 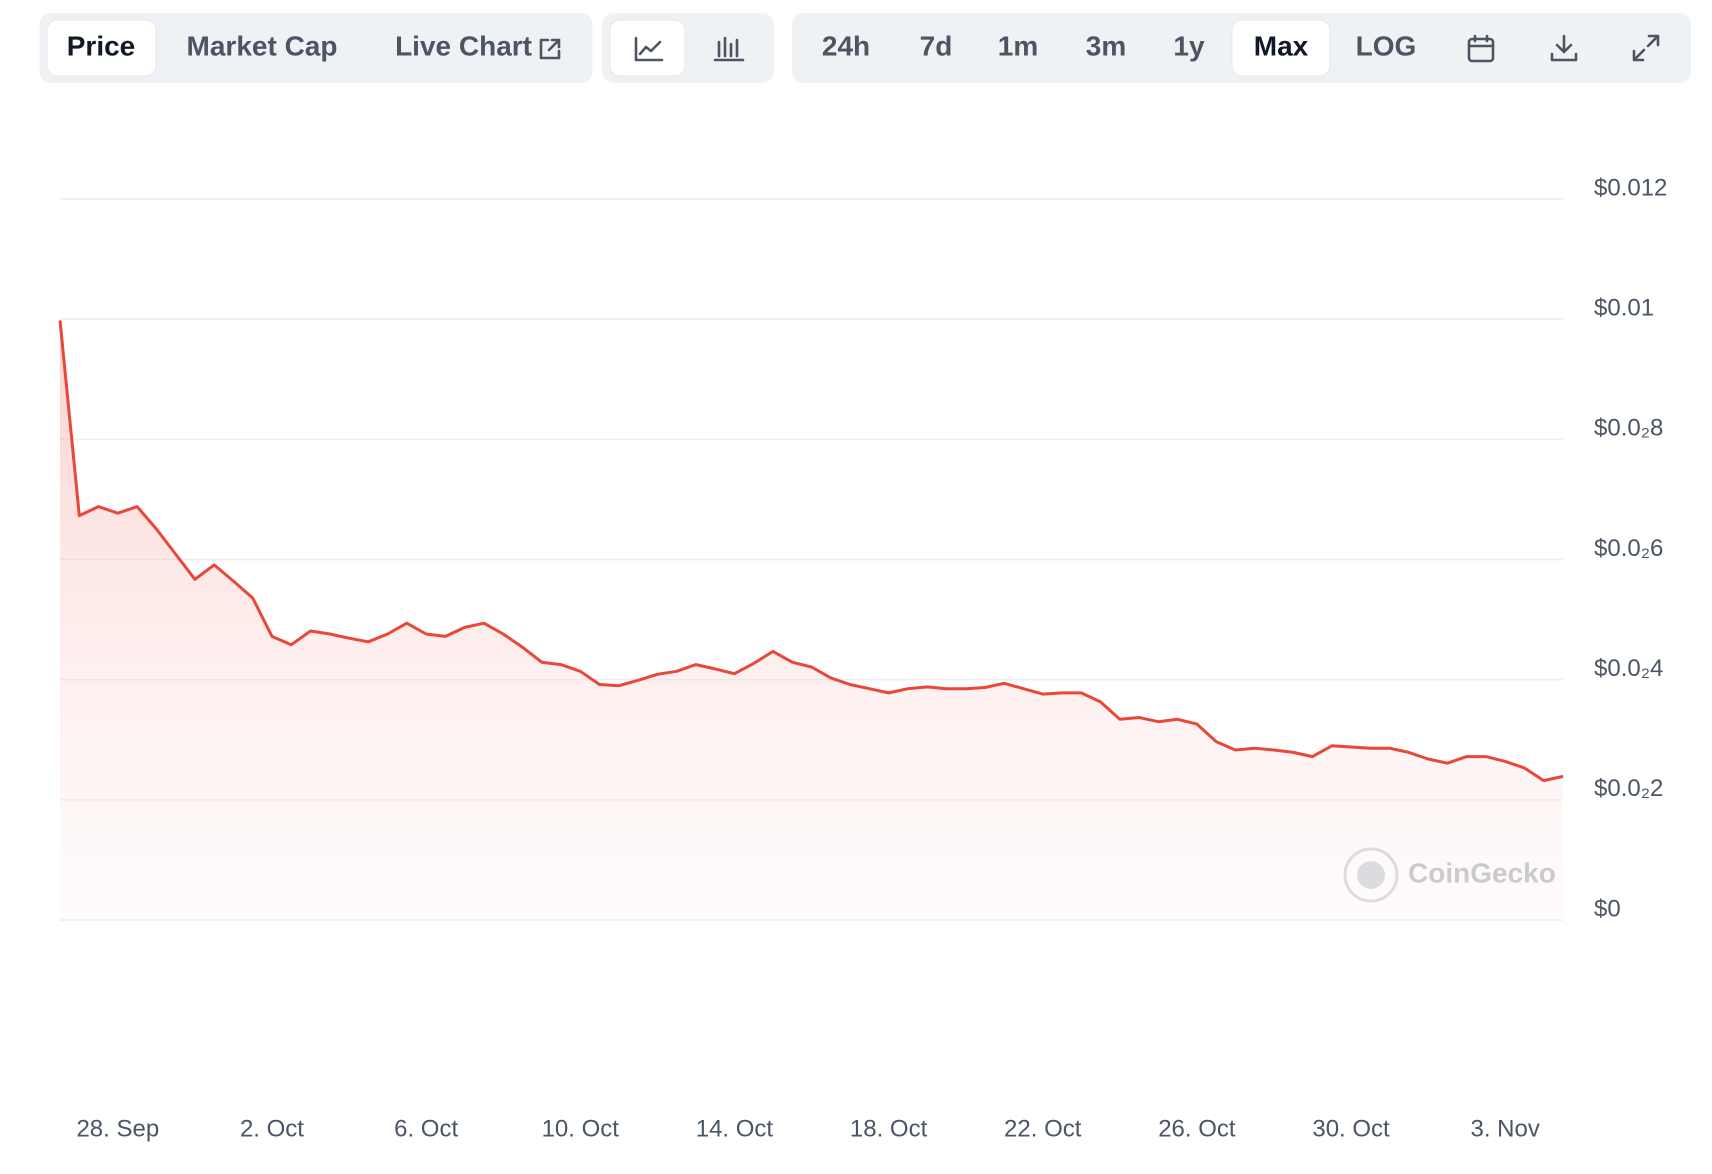 What do you see at coordinates (1043, 1128) in the screenshot?
I see `x-tick-label: 22. Oct` at bounding box center [1043, 1128].